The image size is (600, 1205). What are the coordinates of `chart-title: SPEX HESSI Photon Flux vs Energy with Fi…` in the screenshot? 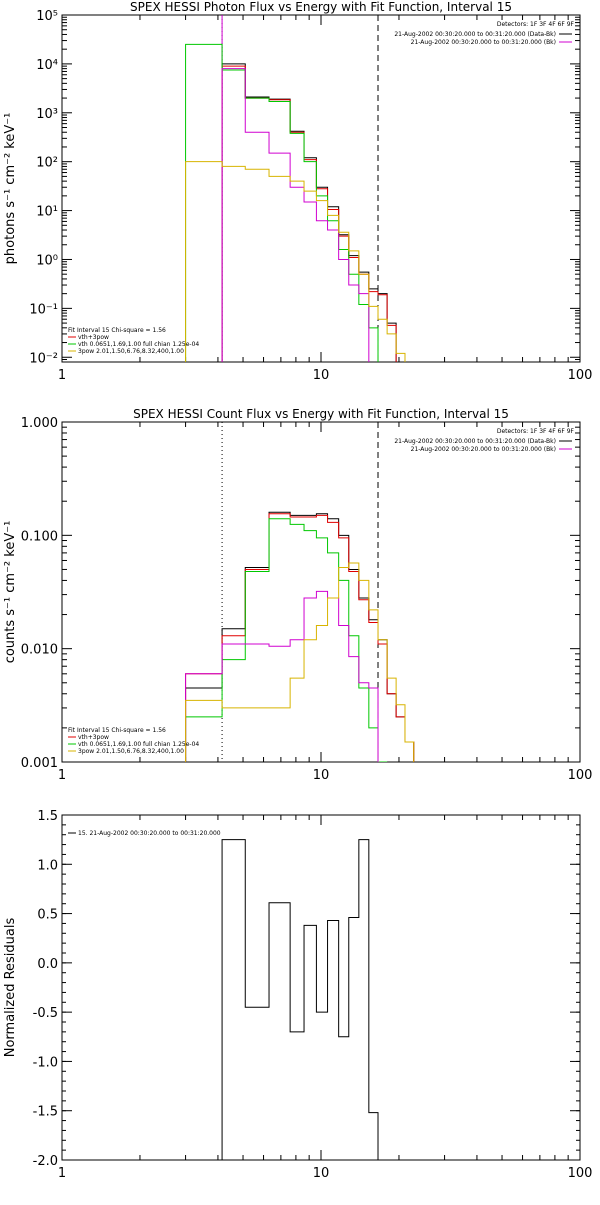 It's located at (321, 7).